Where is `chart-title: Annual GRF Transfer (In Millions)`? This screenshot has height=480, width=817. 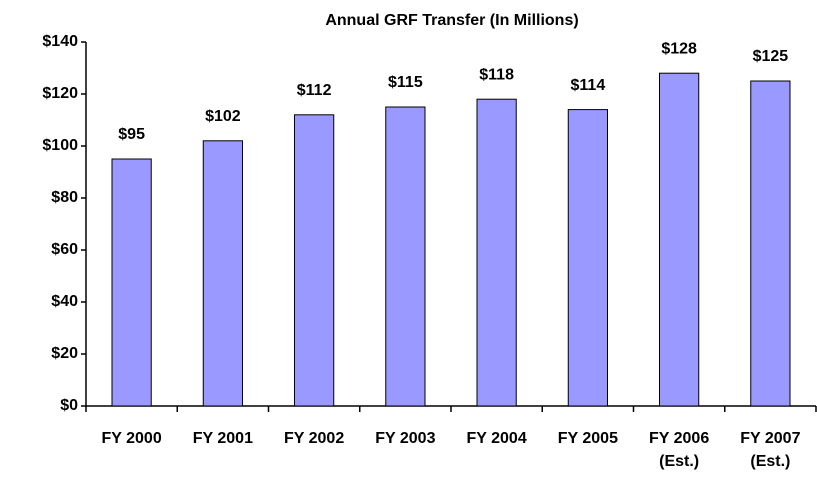
chart-title: Annual GRF Transfer (In Millions) is located at coordinates (451, 20).